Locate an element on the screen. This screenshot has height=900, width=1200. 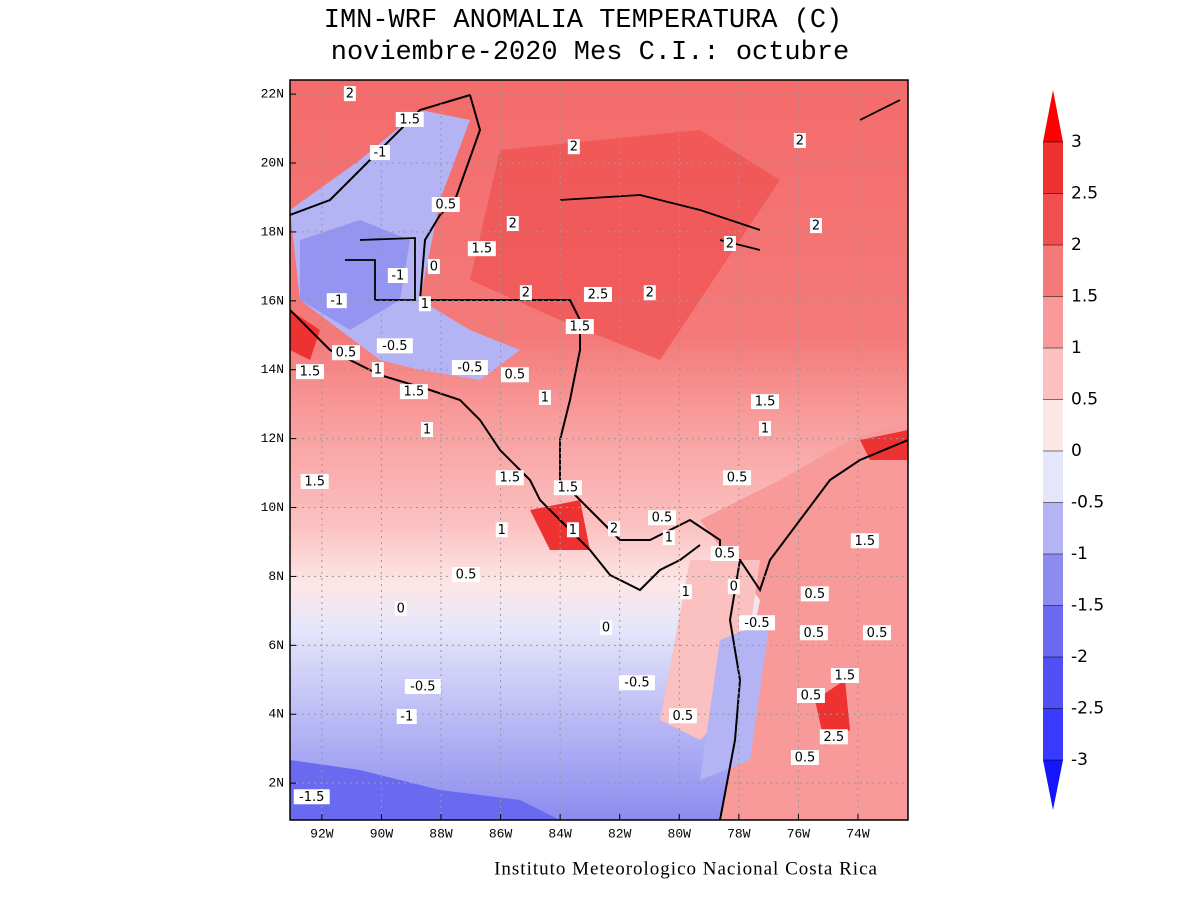
x-tick-label: 92W is located at coordinates (322, 833).